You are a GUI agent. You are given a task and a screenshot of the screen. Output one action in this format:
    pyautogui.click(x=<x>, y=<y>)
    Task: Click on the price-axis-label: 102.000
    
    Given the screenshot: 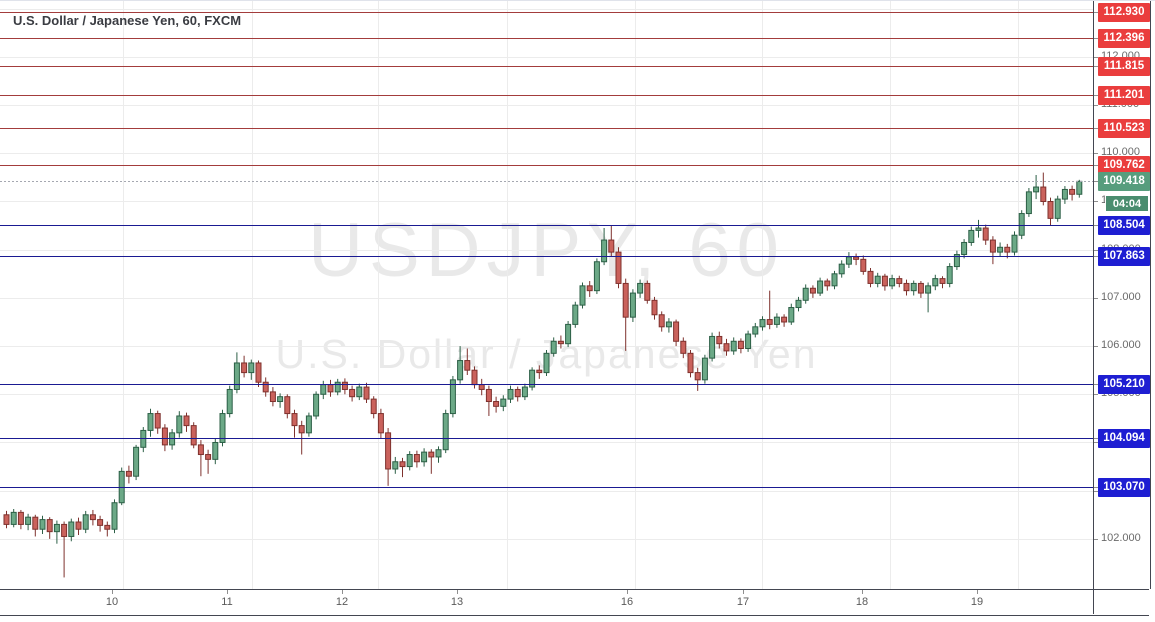 What is the action you would take?
    pyautogui.click(x=1121, y=538)
    